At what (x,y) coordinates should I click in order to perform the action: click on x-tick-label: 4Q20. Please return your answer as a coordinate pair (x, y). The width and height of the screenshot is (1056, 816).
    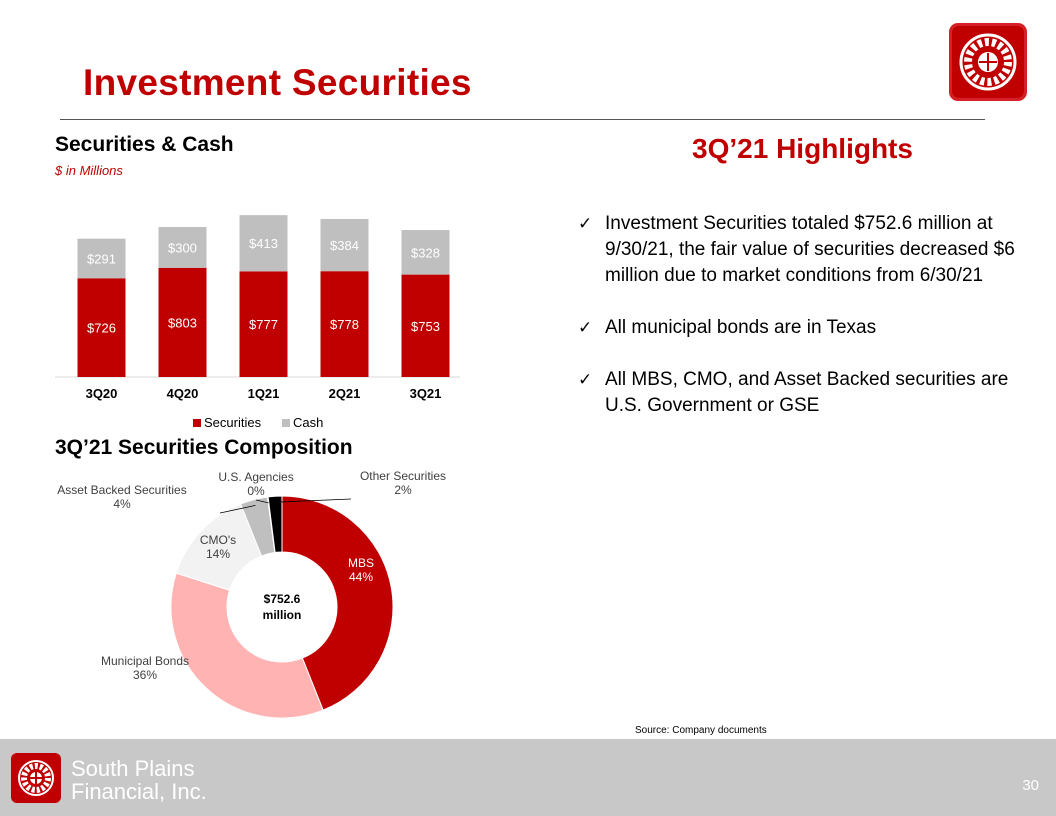
    Looking at the image, I should click on (183, 393).